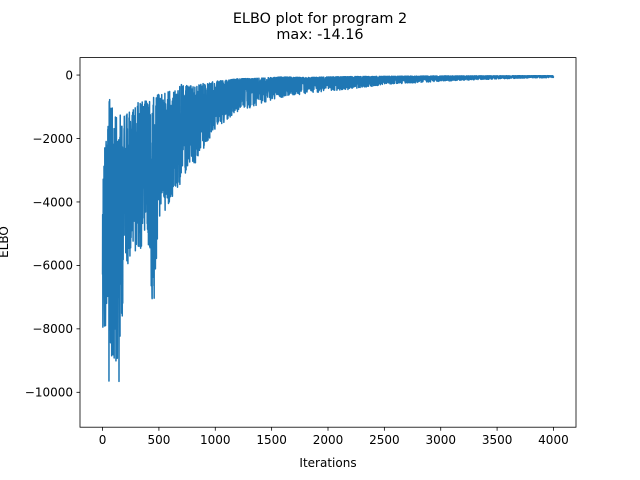 The width and height of the screenshot is (640, 480). I want to click on x-tick-label: 2000, so click(328, 440).